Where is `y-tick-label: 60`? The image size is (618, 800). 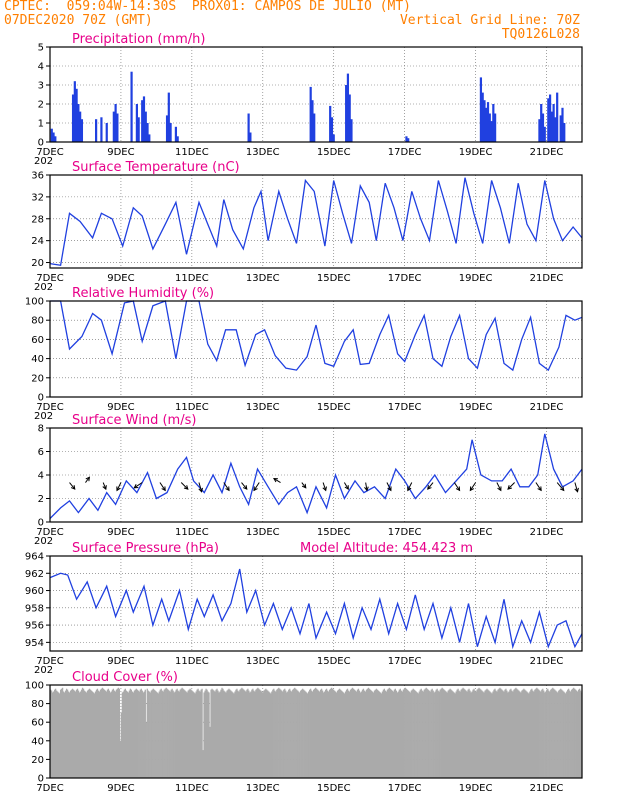
y-tick-label: 60 is located at coordinates (37, 723).